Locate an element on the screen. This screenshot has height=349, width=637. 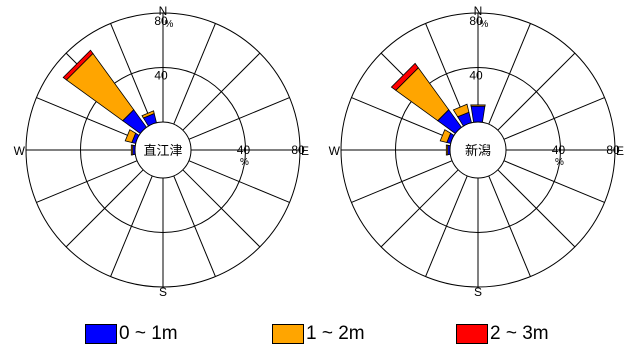
legend: 0 ~ 1m 1 ~ 2m 2 ~ 3m is located at coordinates (318, 334).